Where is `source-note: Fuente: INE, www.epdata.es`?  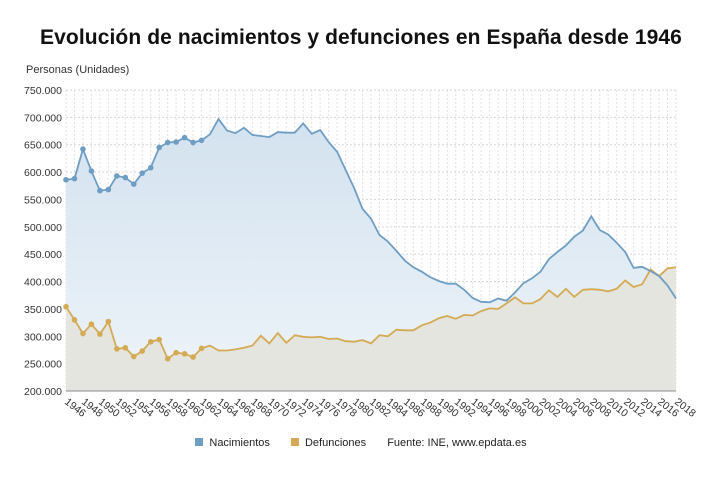 source-note: Fuente: INE, www.epdata.es is located at coordinates (457, 443).